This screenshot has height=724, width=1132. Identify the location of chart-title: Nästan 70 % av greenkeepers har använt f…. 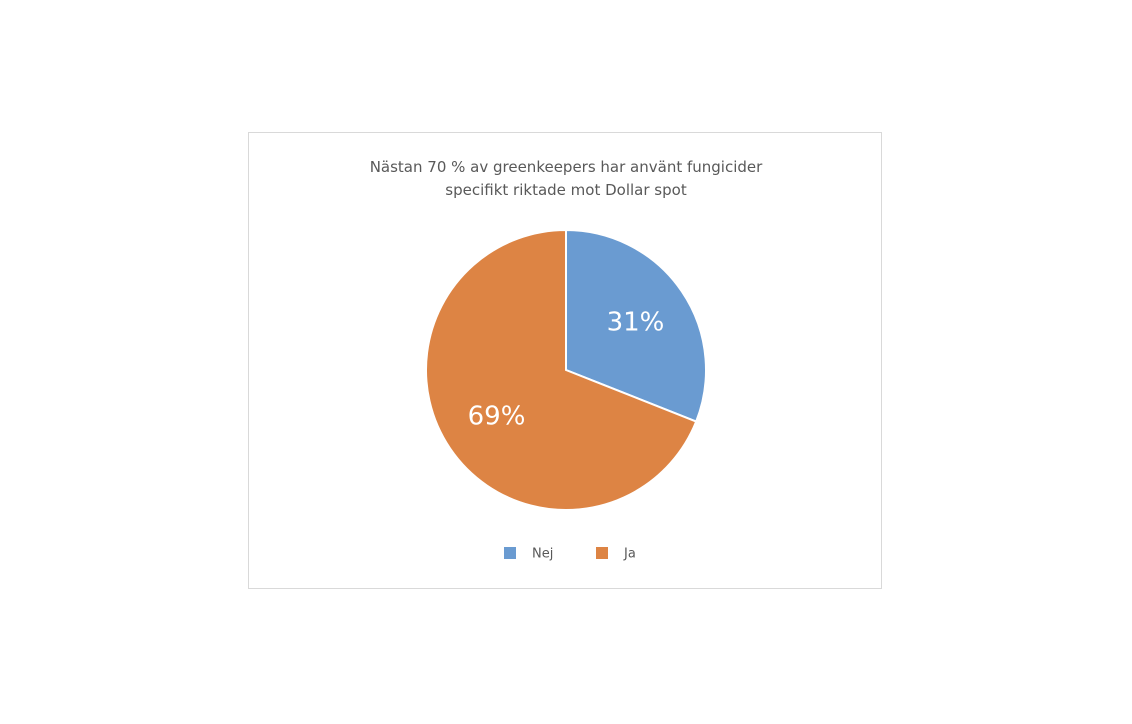
(566, 178).